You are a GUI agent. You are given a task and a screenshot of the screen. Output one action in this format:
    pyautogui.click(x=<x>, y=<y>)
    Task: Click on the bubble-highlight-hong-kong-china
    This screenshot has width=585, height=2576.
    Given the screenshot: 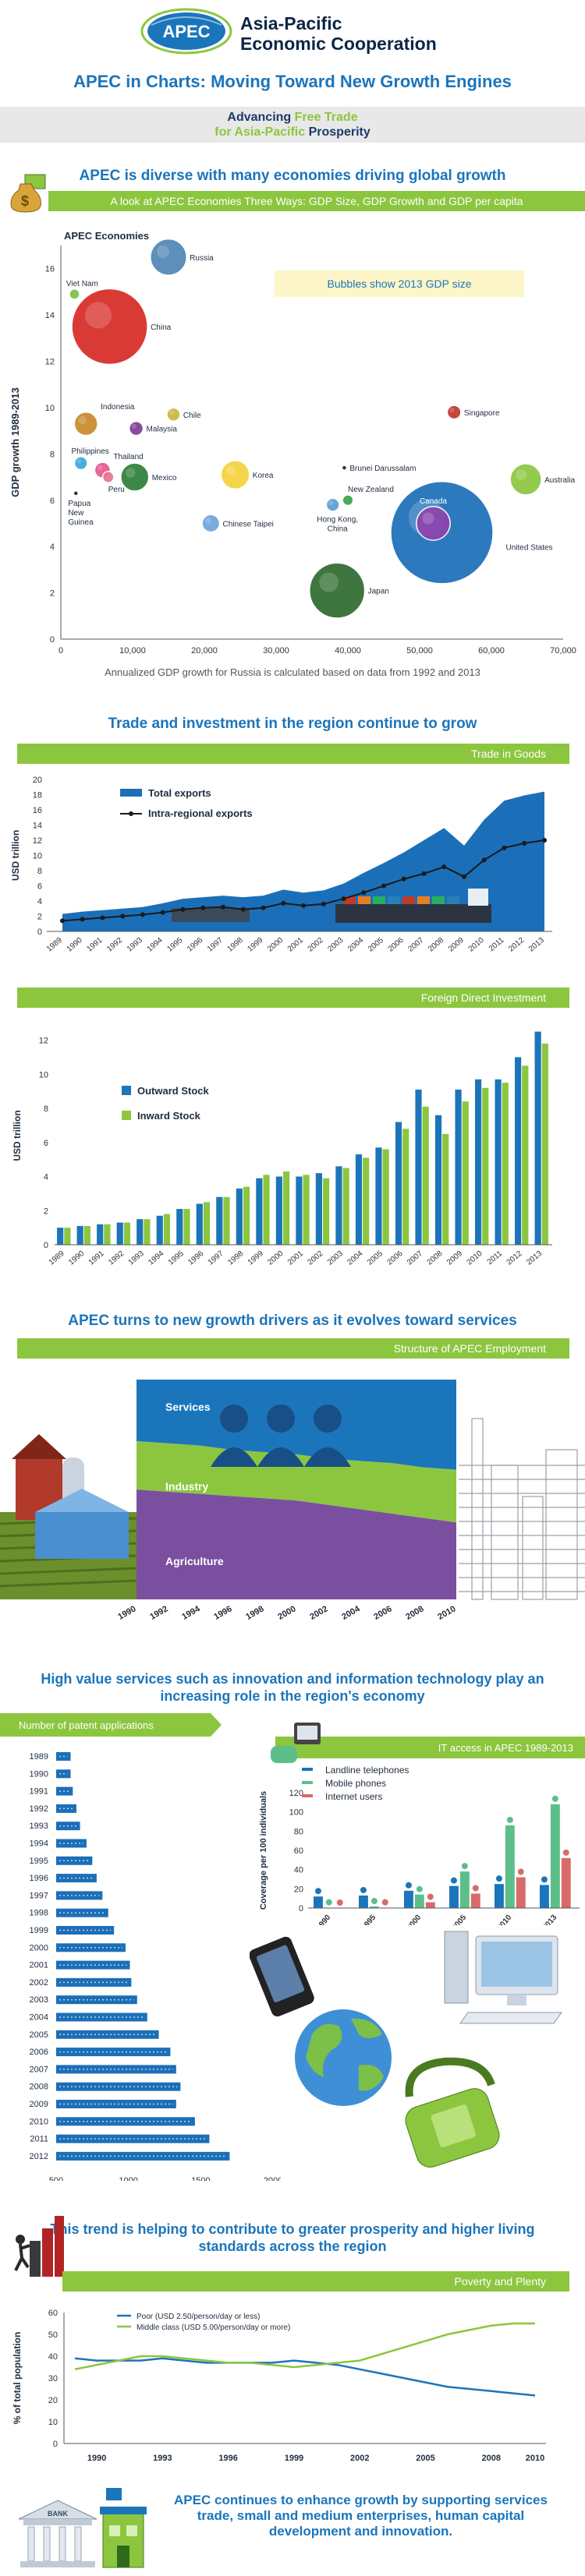 What is the action you would take?
    pyautogui.click(x=331, y=503)
    